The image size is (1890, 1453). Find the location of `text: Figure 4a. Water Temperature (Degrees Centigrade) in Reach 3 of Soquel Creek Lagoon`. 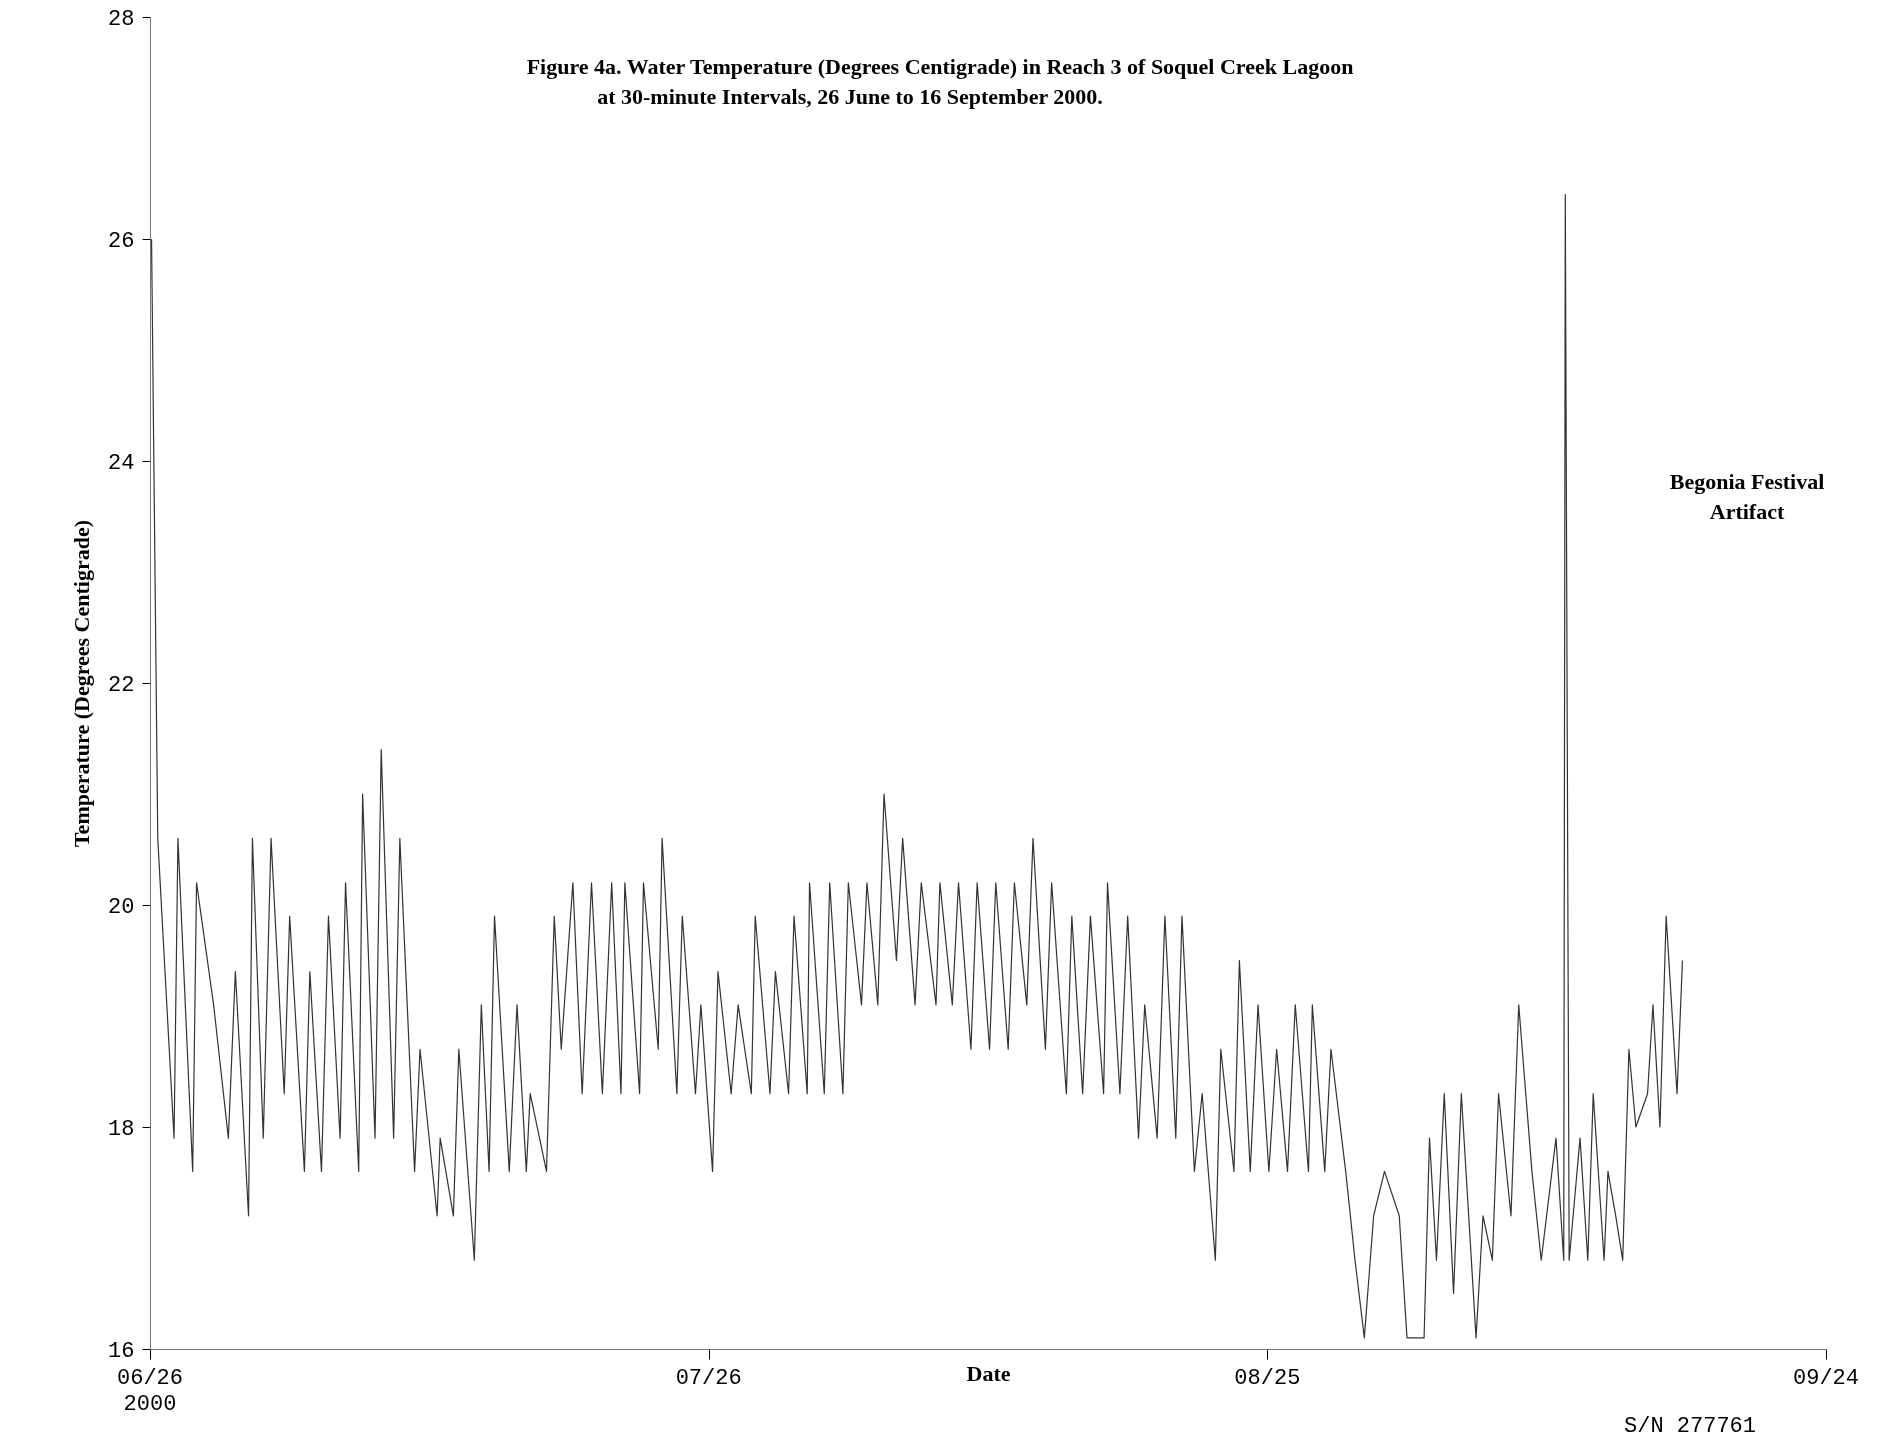

text: Figure 4a. Water Temperature (Degrees Centigrade) in Reach 3 of Soquel Creek Lagoon is located at coordinates (940, 66).